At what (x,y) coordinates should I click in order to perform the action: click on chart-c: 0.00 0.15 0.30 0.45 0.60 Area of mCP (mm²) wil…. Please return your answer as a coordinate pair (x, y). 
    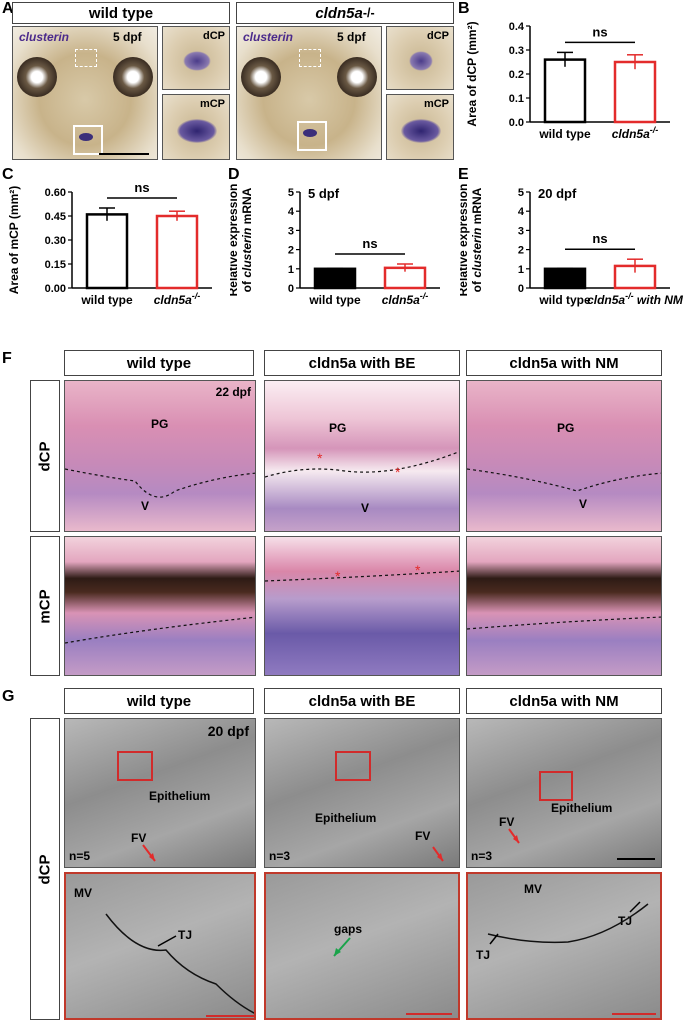
    Looking at the image, I should click on (109, 243).